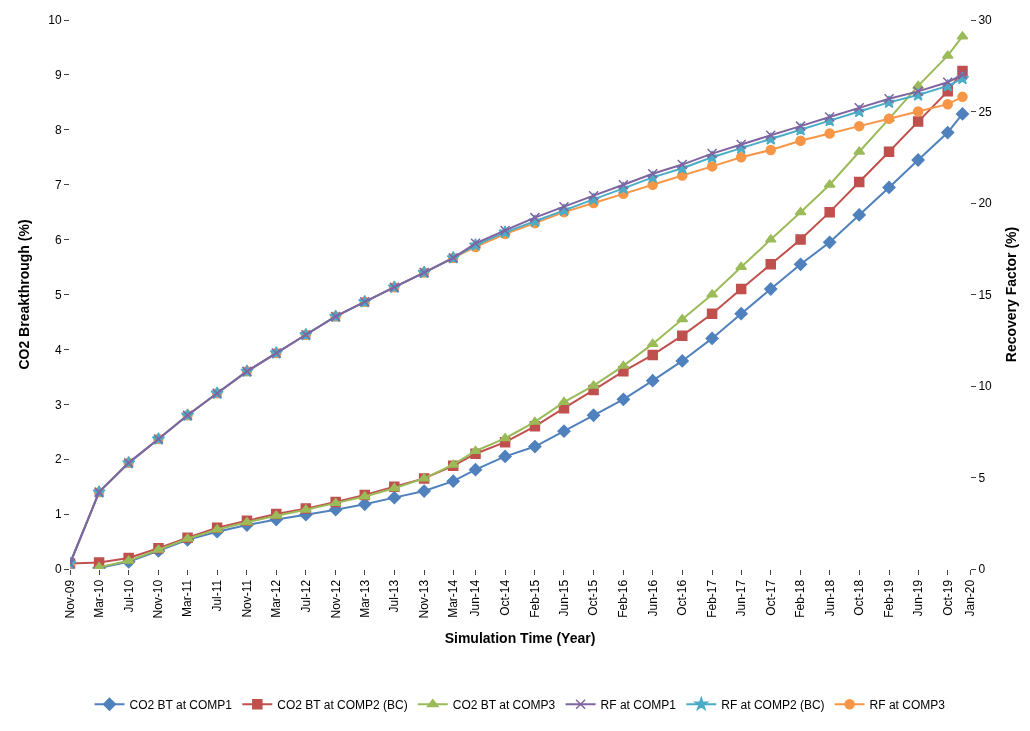 This screenshot has height=731, width=1030. What do you see at coordinates (58, 459) in the screenshot?
I see `y-tick-label: 2` at bounding box center [58, 459].